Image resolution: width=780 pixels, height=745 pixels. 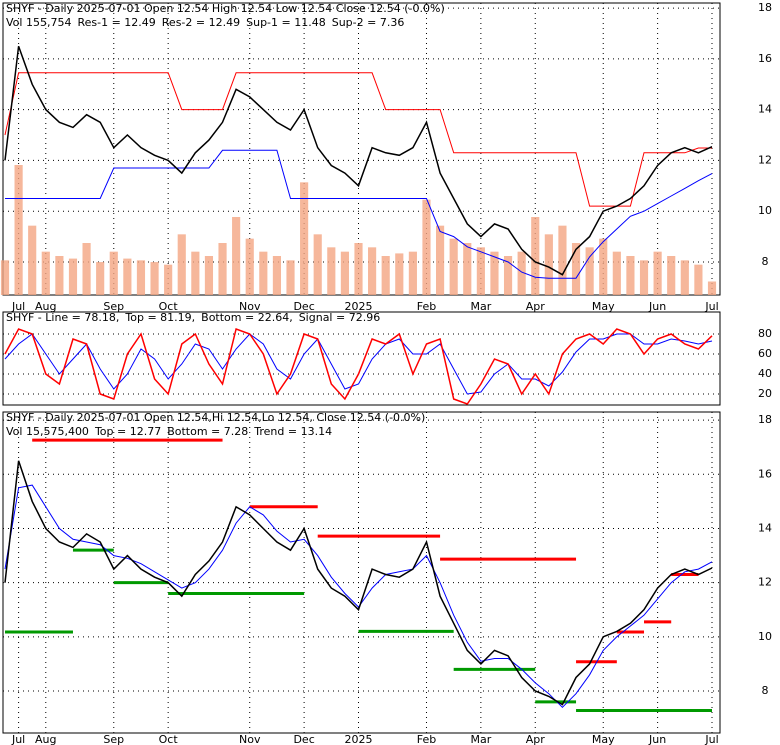 What do you see at coordinates (62, 317) in the screenshot?
I see `legend-entry: SHYF - Line = 78.18,` at bounding box center [62, 317].